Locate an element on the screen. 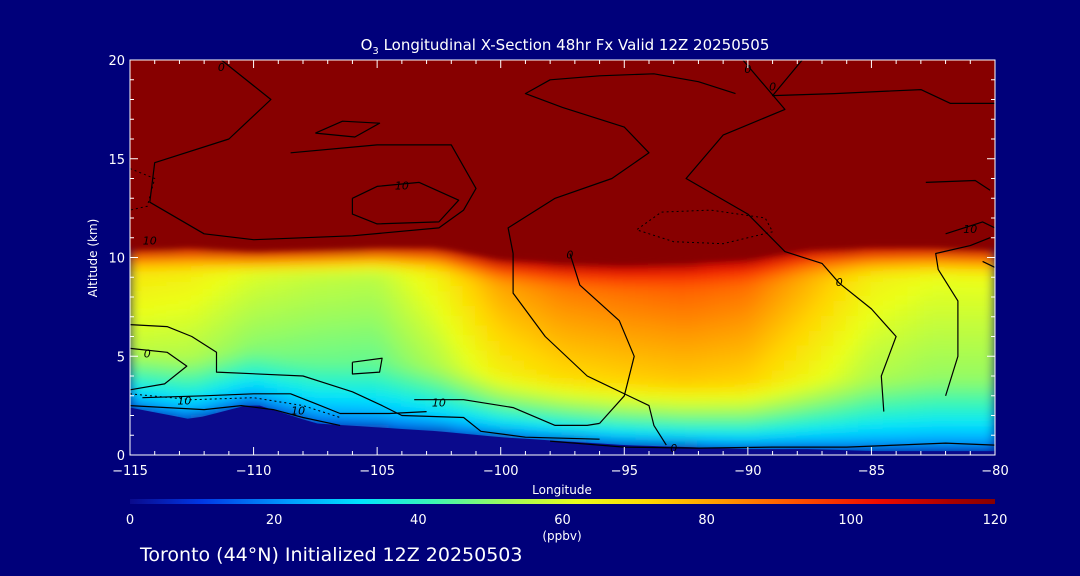 The image size is (1080, 576). y-tick-label: 0 is located at coordinates (121, 456).